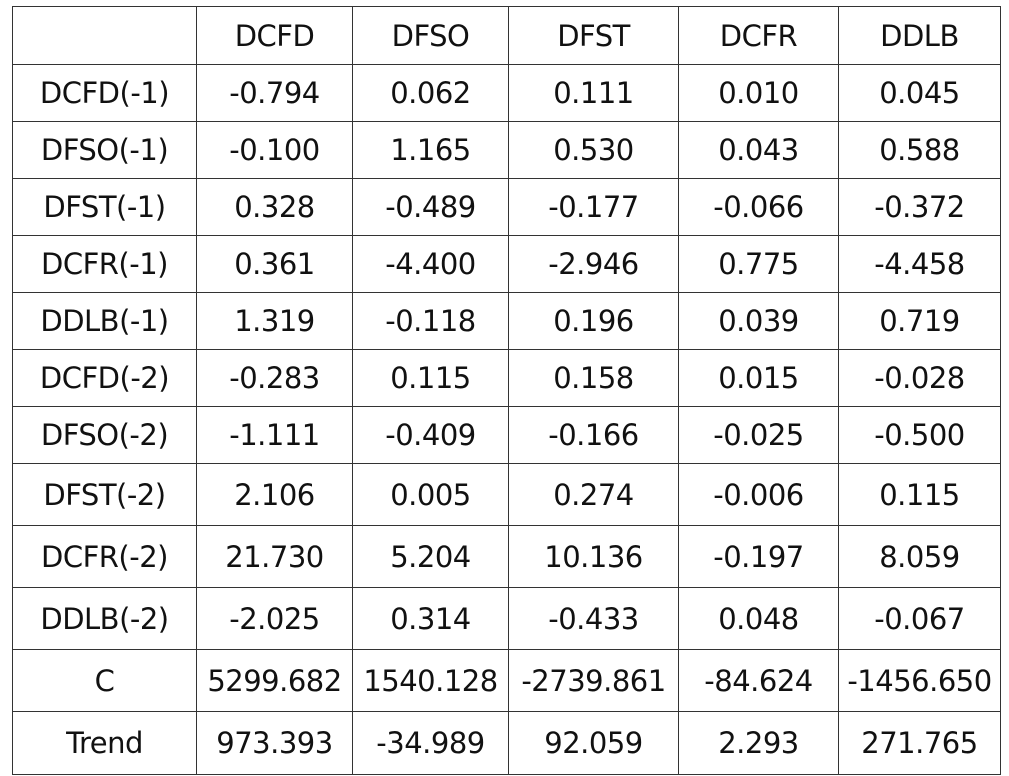 This screenshot has width=1009, height=776. Describe the element at coordinates (274, 93) in the screenshot. I see `table-cell: -0.794` at that location.